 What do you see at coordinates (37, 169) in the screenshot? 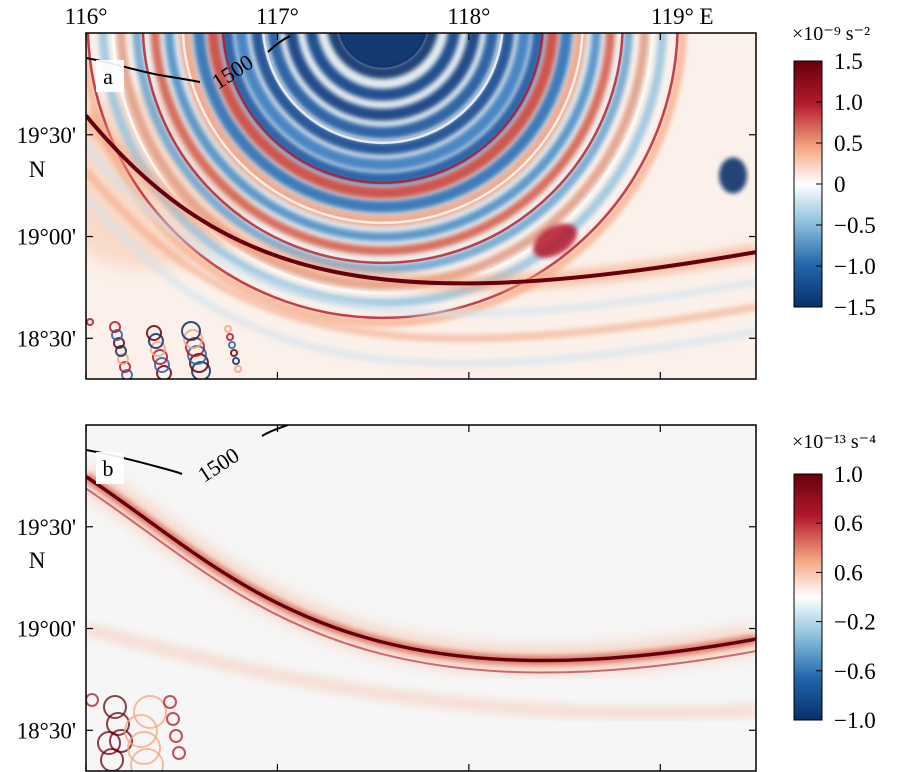
I see `panel-a-hemisphere-label: N` at bounding box center [37, 169].